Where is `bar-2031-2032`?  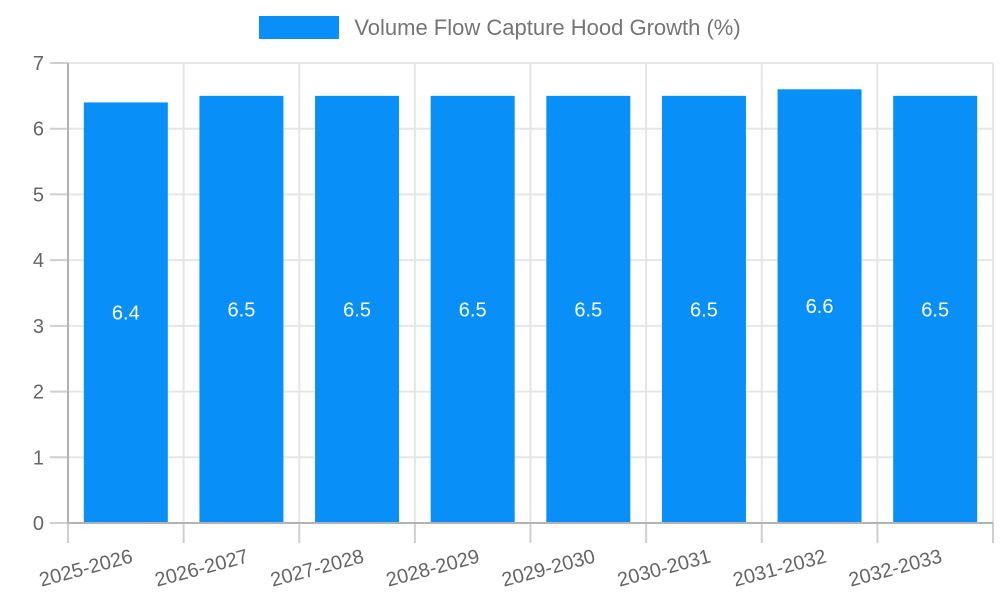 bar-2031-2032 is located at coordinates (819, 306).